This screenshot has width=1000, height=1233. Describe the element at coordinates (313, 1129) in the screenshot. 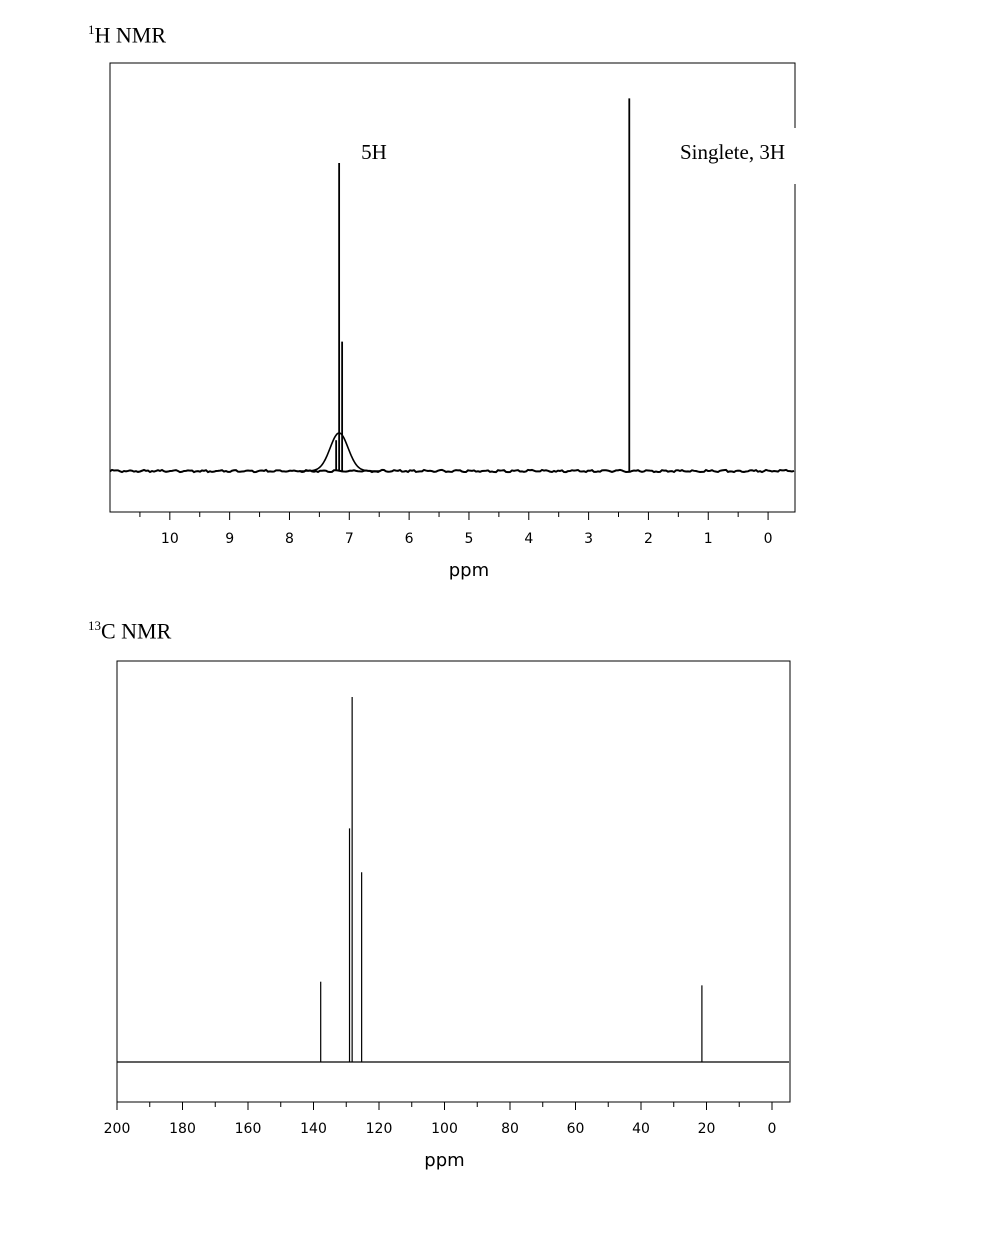

I see `x-tick-label: 140` at that location.